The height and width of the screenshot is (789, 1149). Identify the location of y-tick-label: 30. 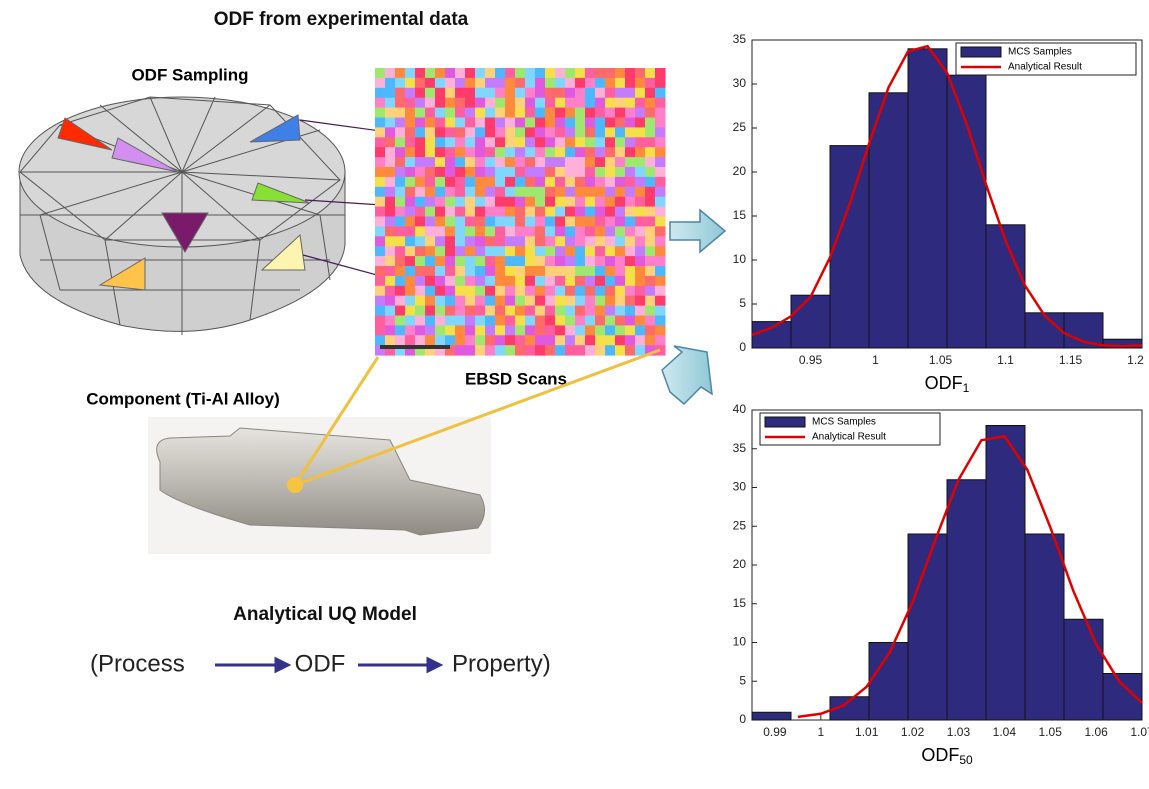
(740, 83).